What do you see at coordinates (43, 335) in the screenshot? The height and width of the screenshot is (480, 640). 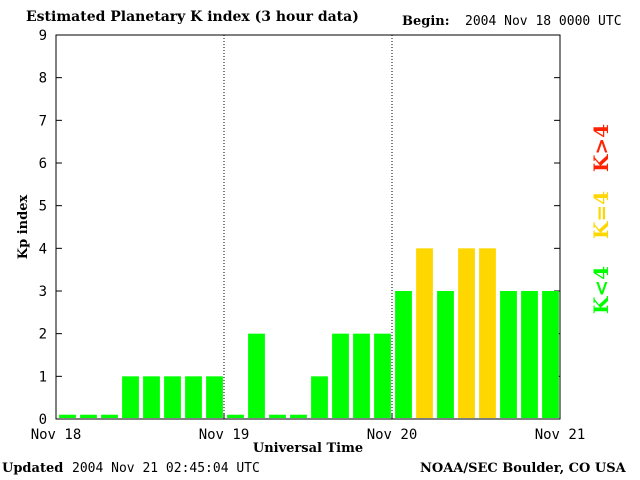 I see `y-tick-label: 2` at bounding box center [43, 335].